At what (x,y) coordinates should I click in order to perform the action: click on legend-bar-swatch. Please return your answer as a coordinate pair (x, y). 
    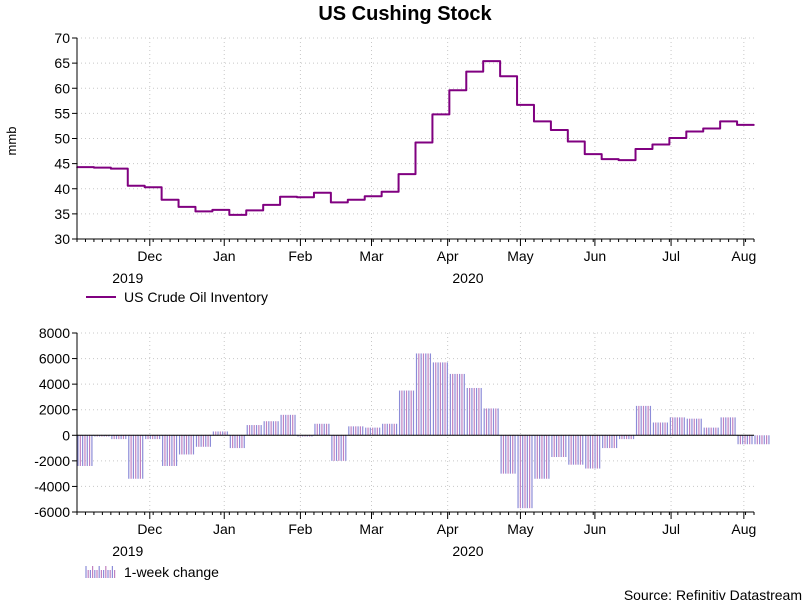
    Looking at the image, I should click on (100, 572).